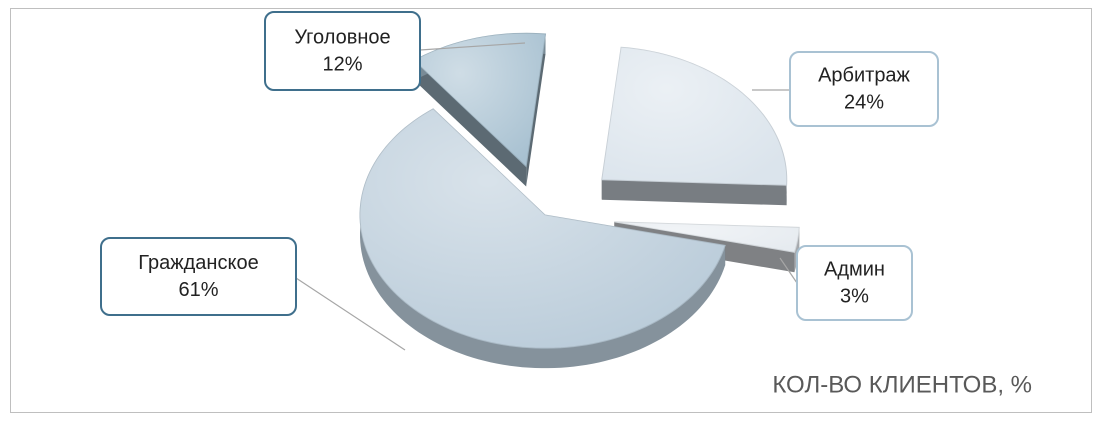 The width and height of the screenshot is (1099, 424). What do you see at coordinates (902, 384) in the screenshot?
I see `chart-title: КОЛ-ВО КЛИЕНТОВ, %` at bounding box center [902, 384].